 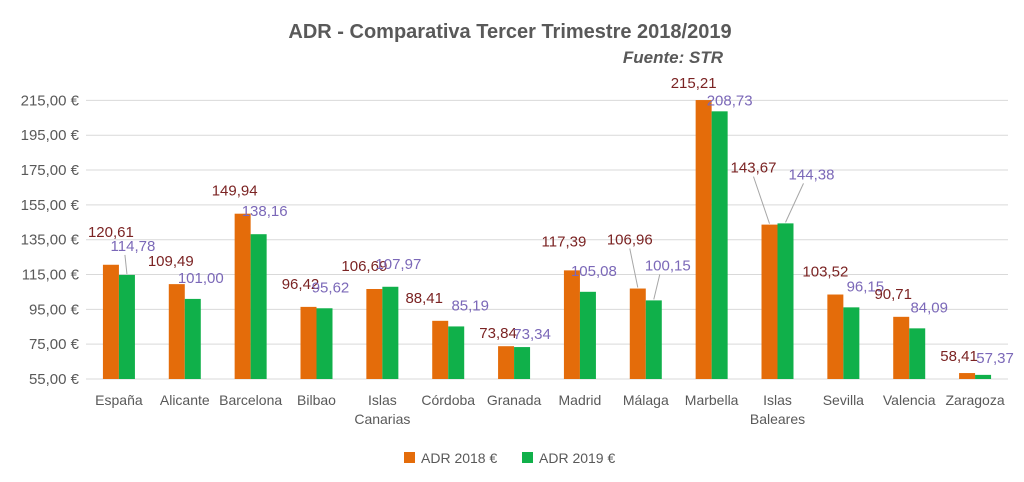 I want to click on x-tick-label: Madrid, so click(x=580, y=400).